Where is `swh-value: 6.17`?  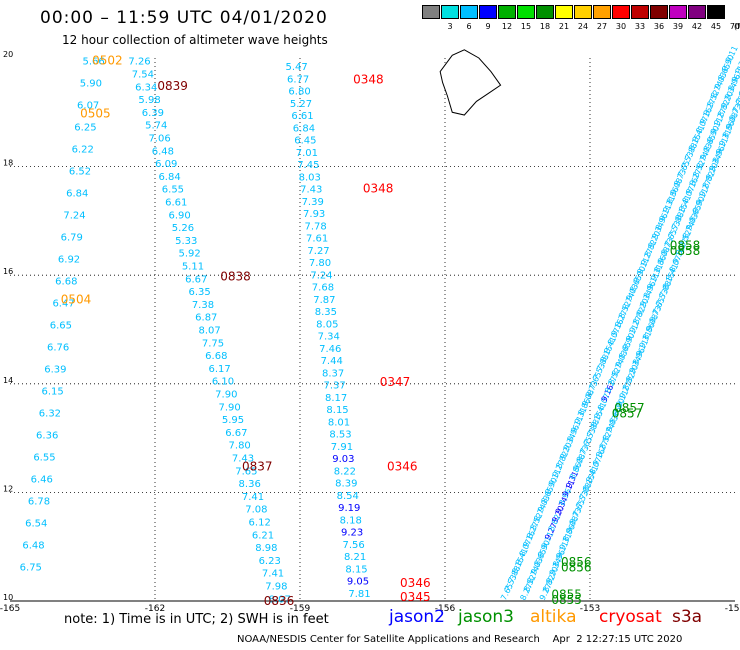
swh-value: 6.17 is located at coordinates (220, 369).